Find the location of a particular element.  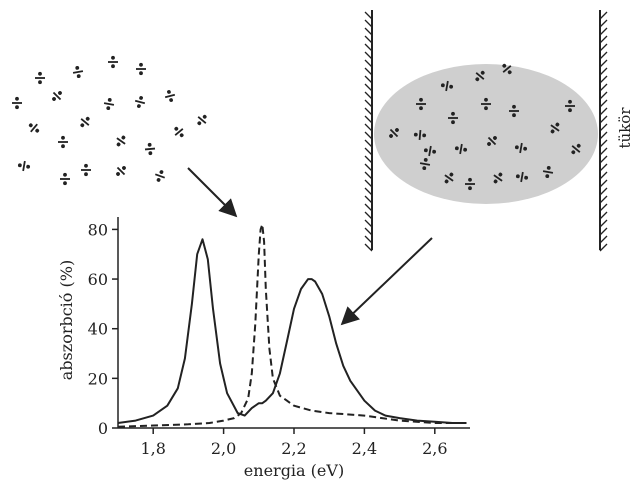

x-tick-label: 1,8 is located at coordinates (152, 448).